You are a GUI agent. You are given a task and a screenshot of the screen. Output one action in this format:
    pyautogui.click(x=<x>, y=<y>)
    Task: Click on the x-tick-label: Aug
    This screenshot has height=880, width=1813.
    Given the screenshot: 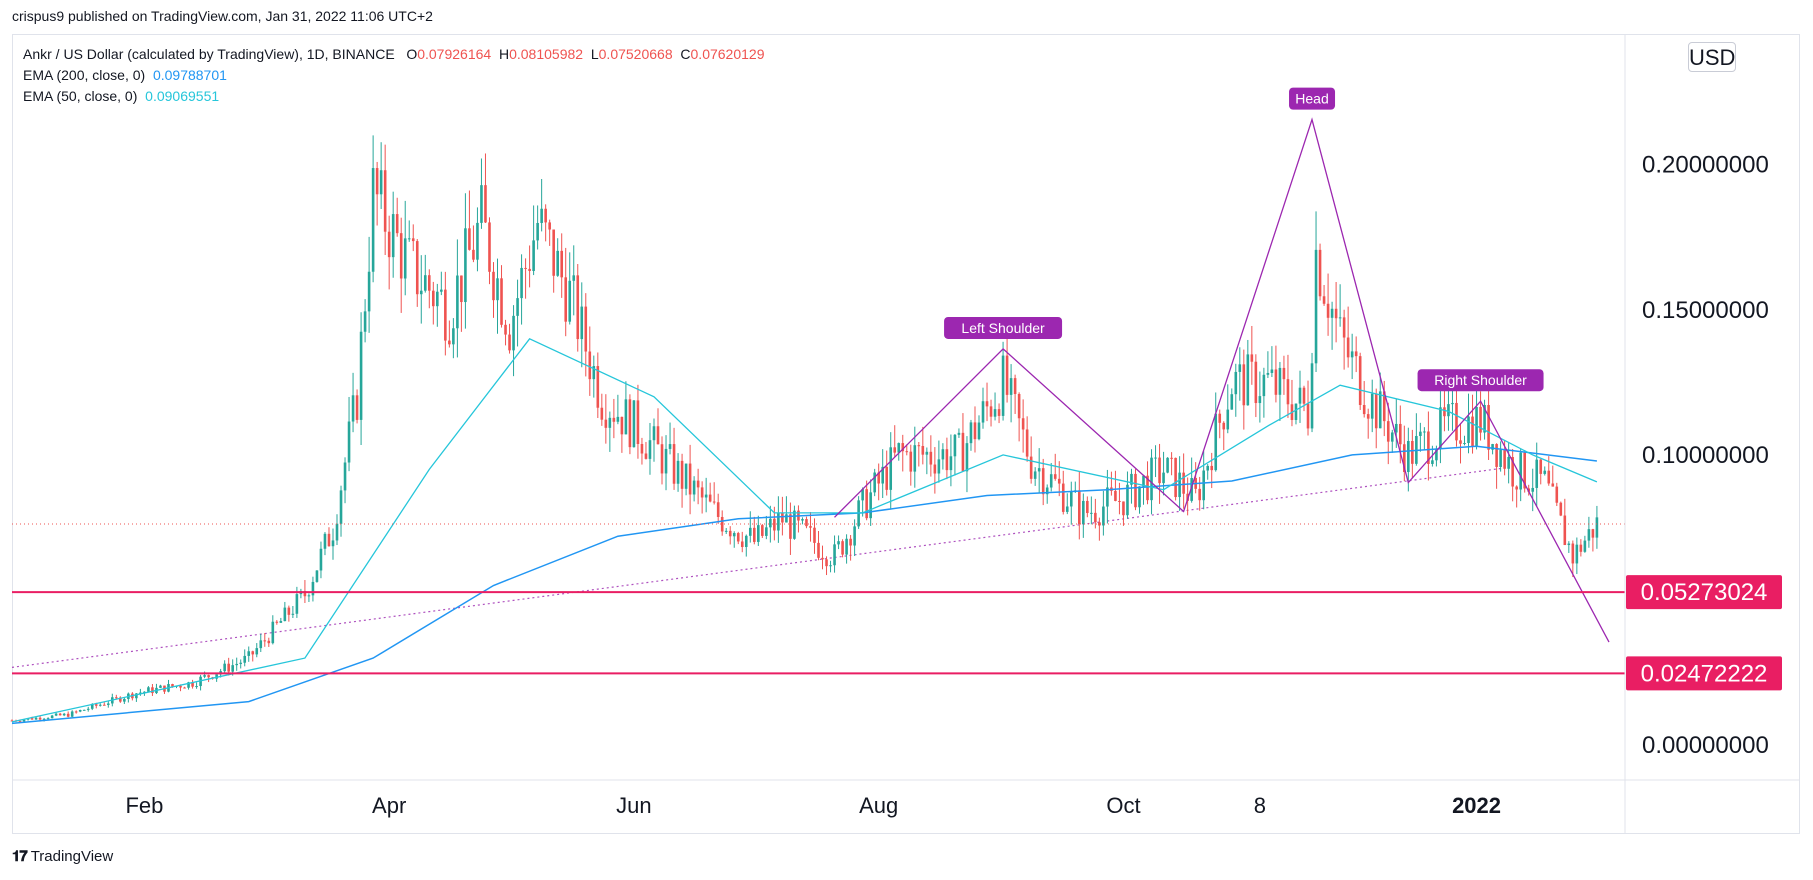 What is the action you would take?
    pyautogui.click(x=878, y=805)
    